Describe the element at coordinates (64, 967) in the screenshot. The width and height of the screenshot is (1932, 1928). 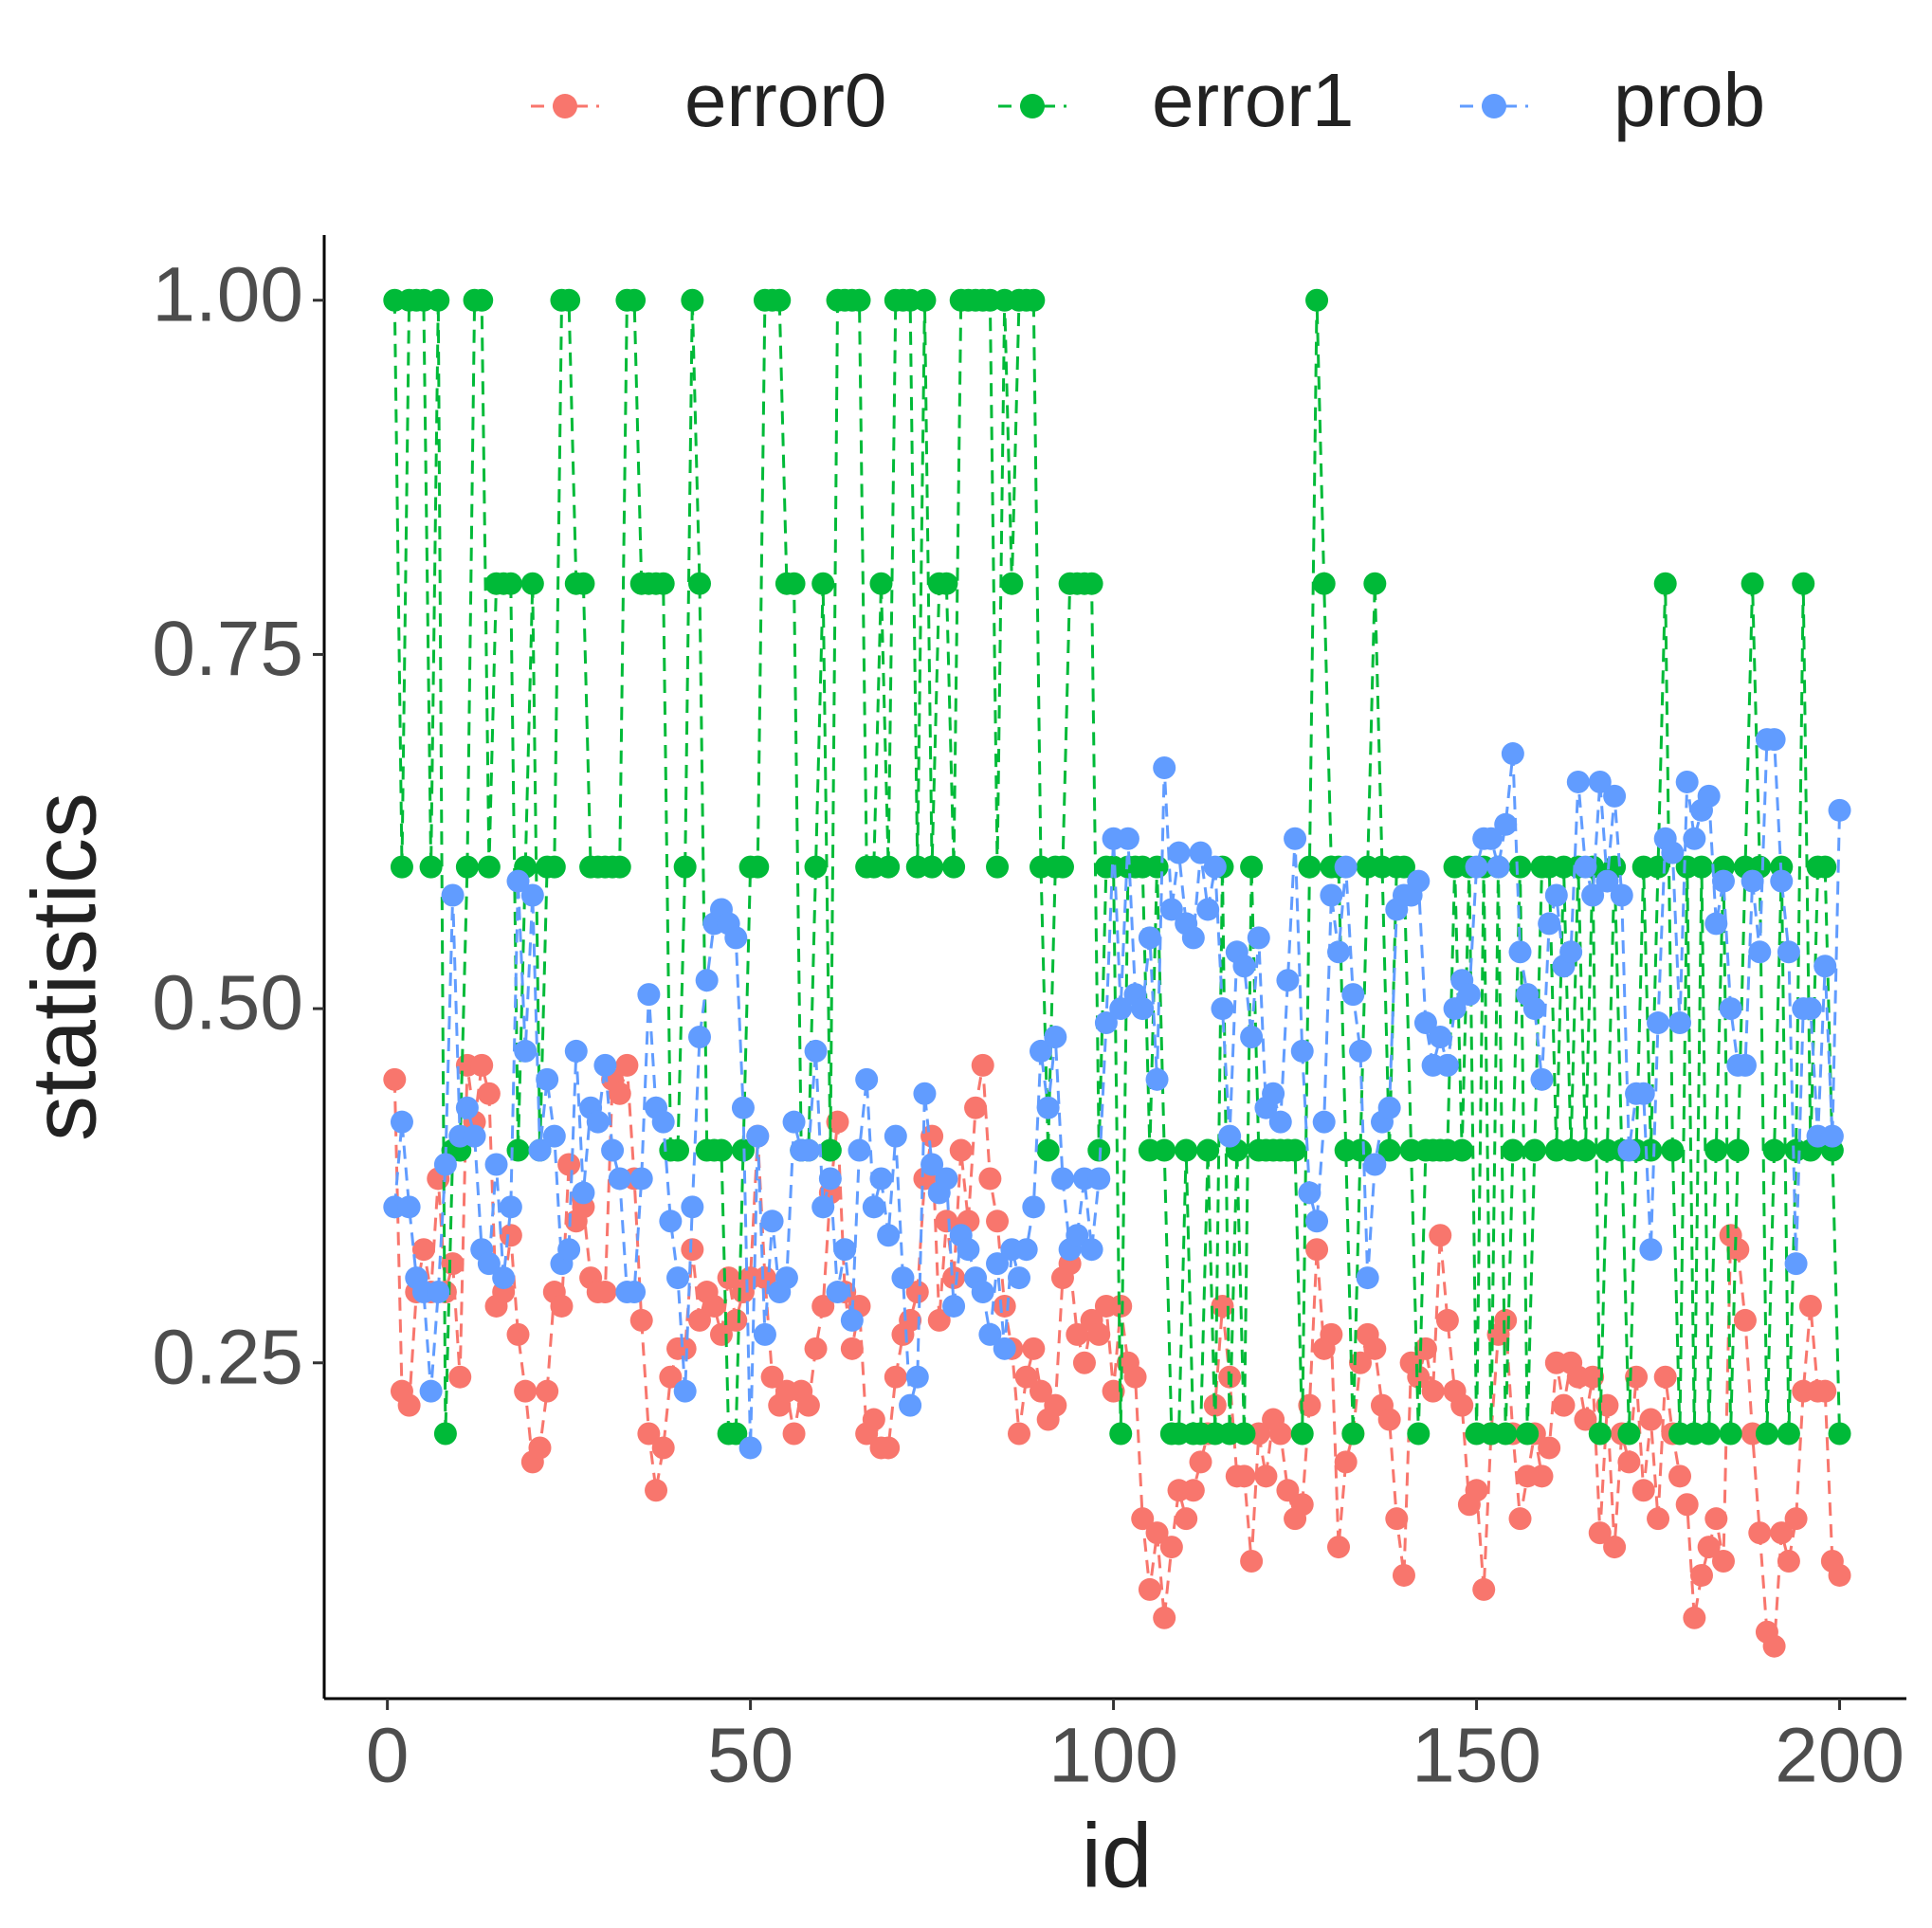
I see `y-axis-title: statistics` at that location.